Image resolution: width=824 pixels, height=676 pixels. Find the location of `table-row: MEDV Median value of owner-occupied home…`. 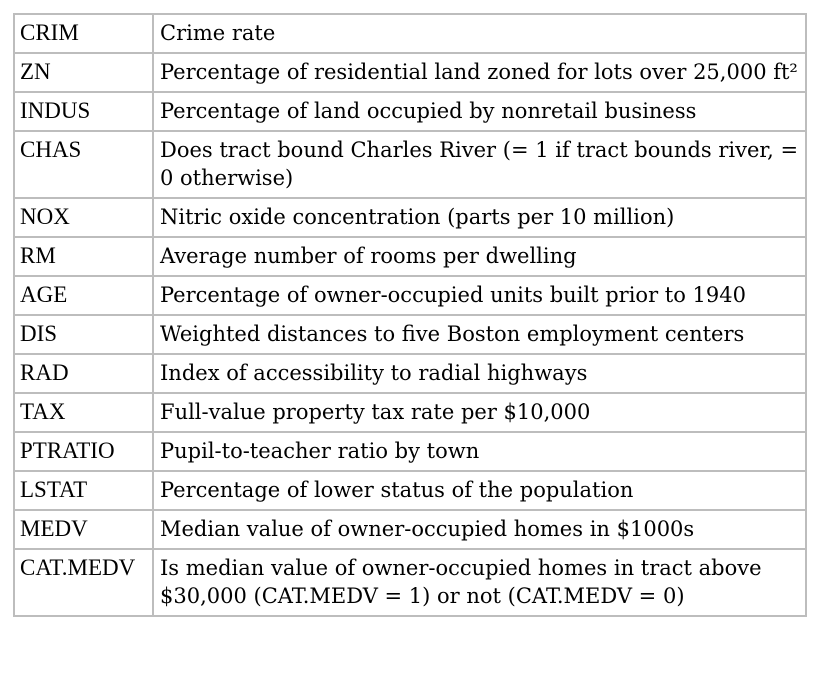

table-row: MEDV Median value of owner-occupied home… is located at coordinates (410, 529).